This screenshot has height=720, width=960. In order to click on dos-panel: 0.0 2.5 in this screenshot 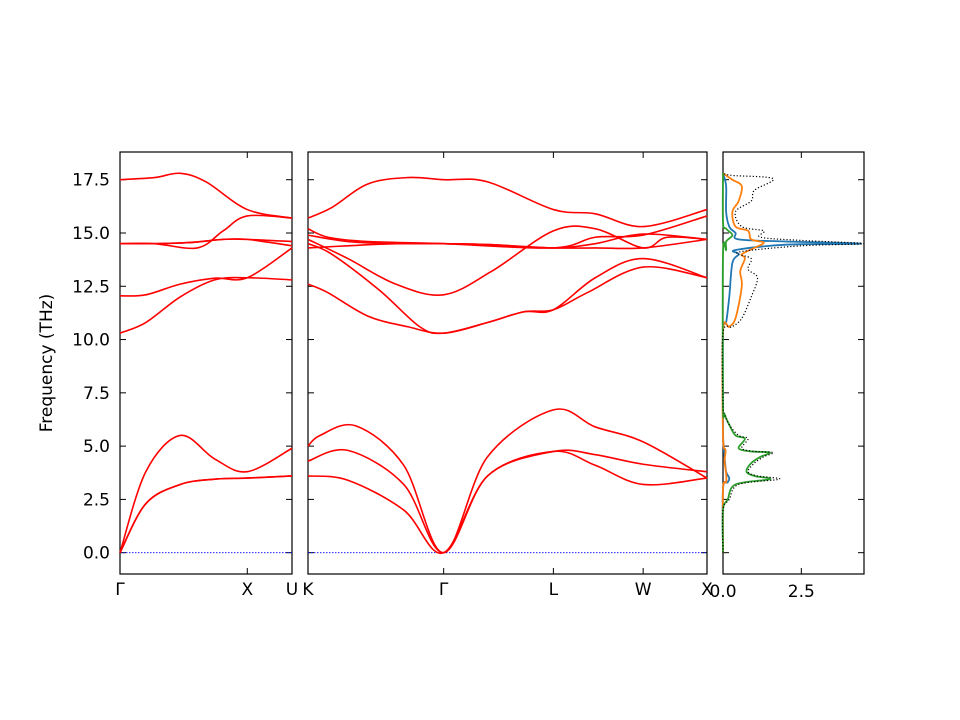, I will do `click(787, 376)`.